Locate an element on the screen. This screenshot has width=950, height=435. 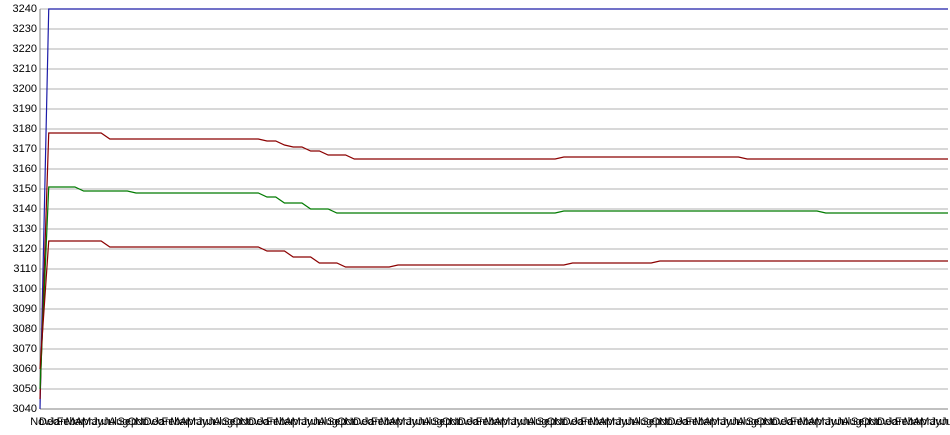
y-tick-label: 3160 is located at coordinates (25, 169).